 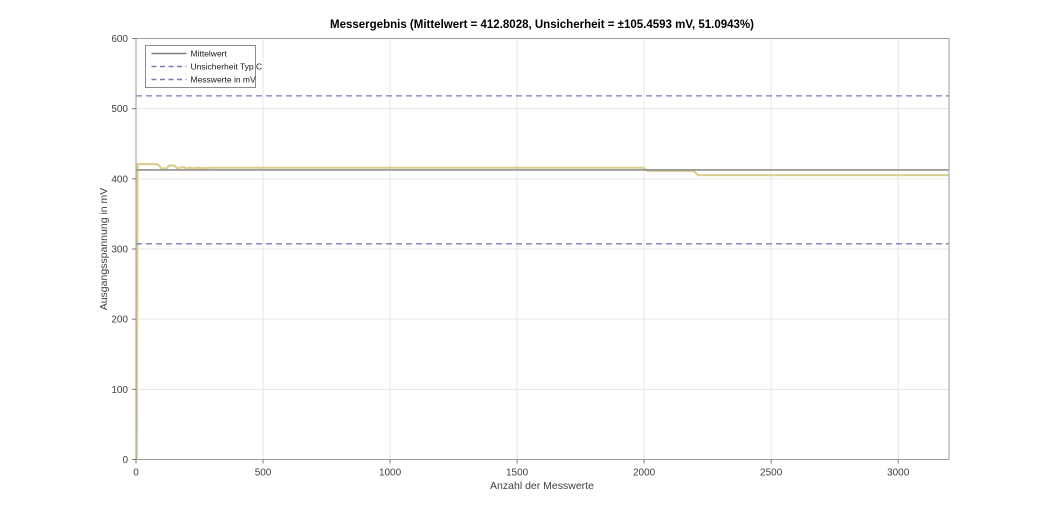 What do you see at coordinates (542, 486) in the screenshot?
I see `x-axis-label: Anzahl der Messwerte` at bounding box center [542, 486].